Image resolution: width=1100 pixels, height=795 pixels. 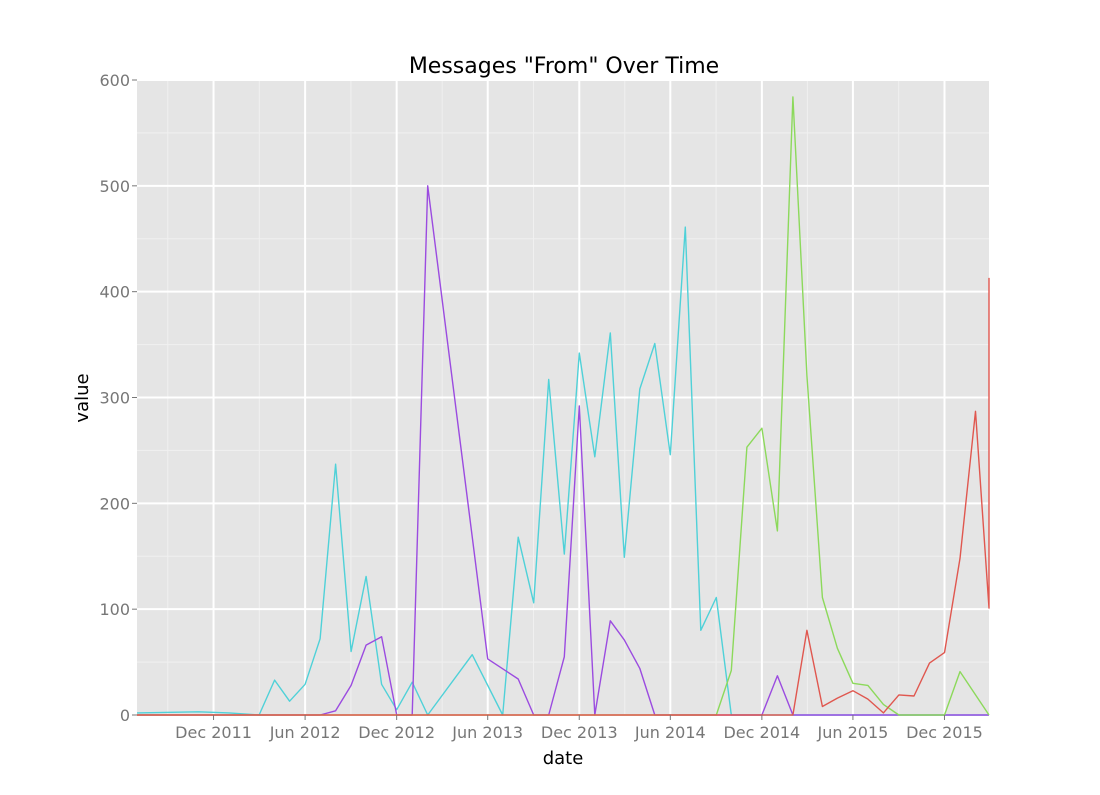 I want to click on x-tick-label: Jun 2013, so click(x=487, y=732).